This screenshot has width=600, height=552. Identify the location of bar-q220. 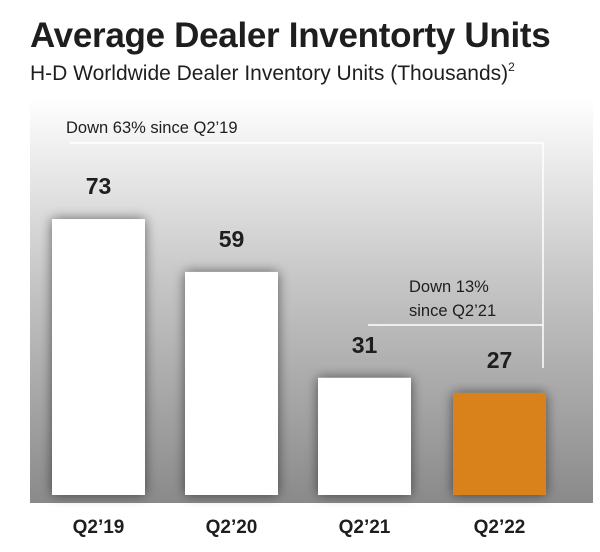
(231, 383).